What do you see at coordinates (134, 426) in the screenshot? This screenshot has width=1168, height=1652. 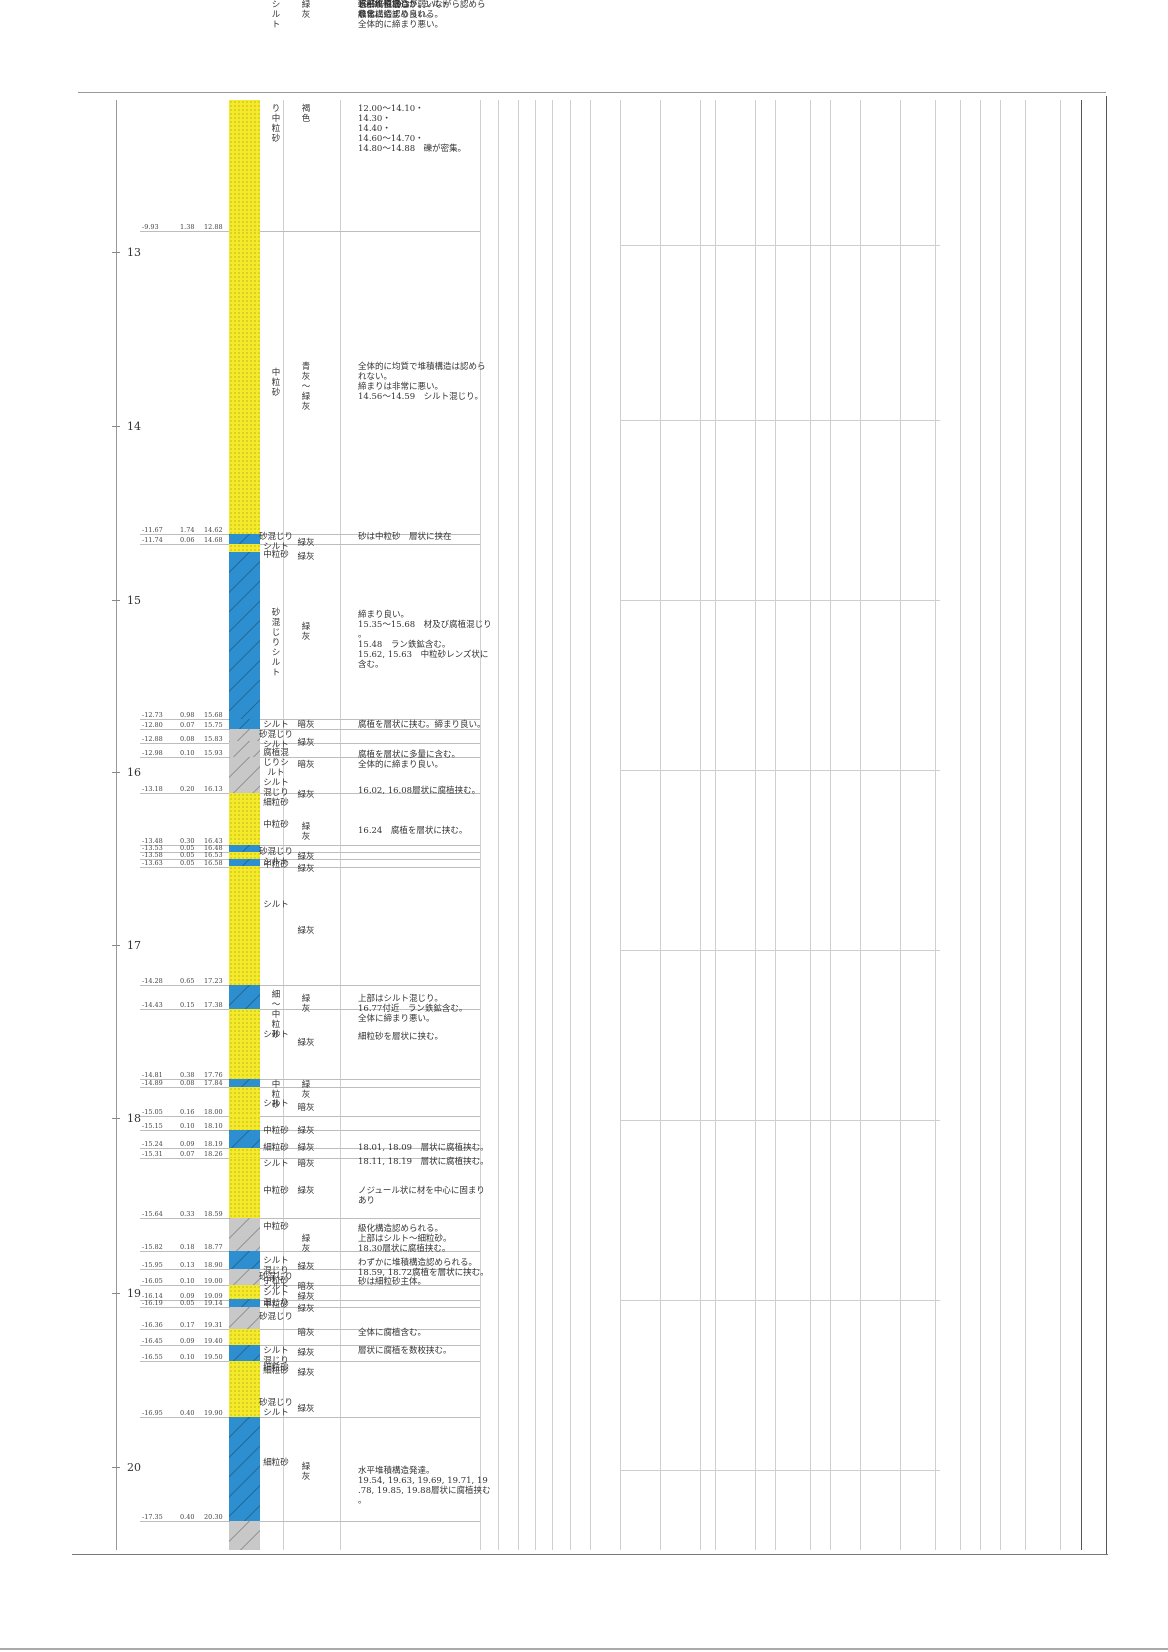 I see `depth-label: 14` at bounding box center [134, 426].